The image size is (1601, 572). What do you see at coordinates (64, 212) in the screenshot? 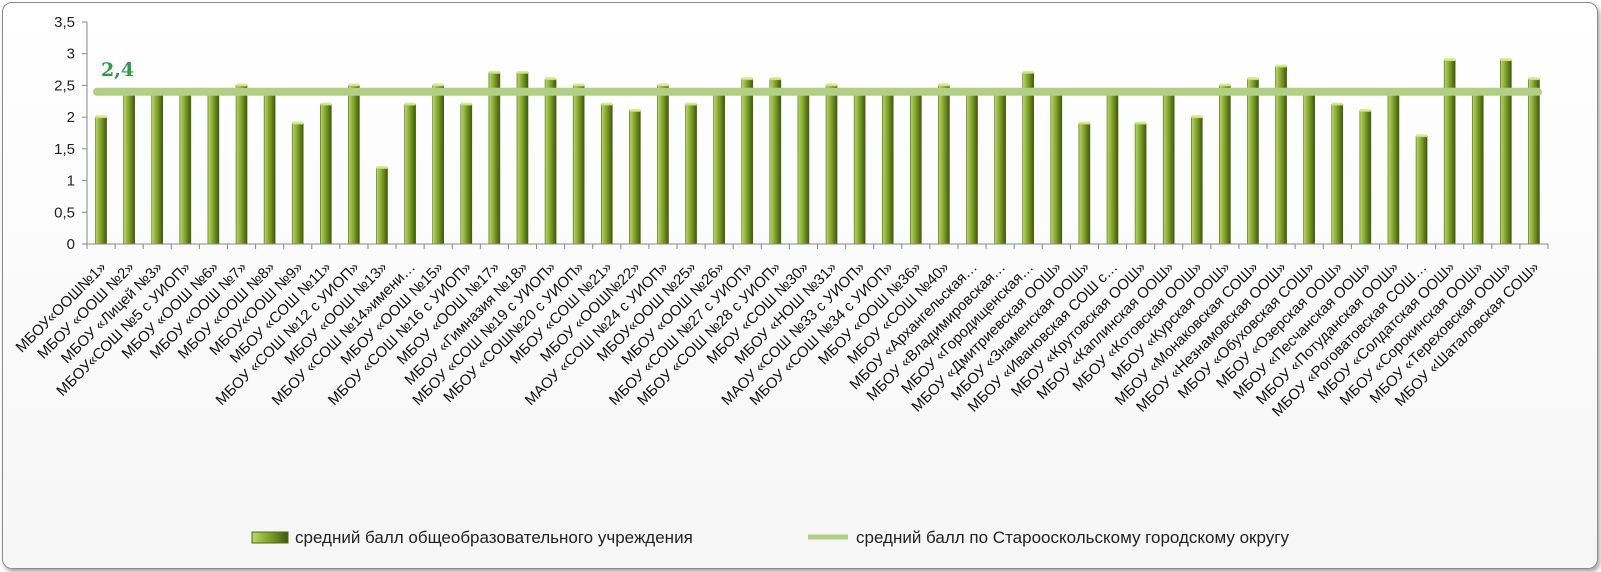
I see `y-tick-label: 0,5` at bounding box center [64, 212].